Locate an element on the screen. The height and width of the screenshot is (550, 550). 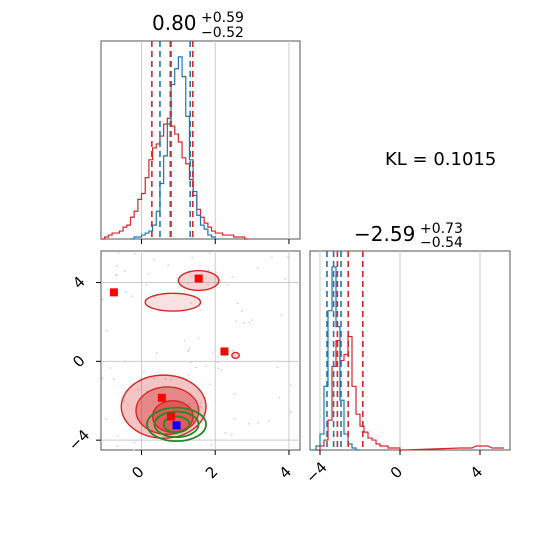
bottom-right-quantile-lines is located at coordinates (345, 350).